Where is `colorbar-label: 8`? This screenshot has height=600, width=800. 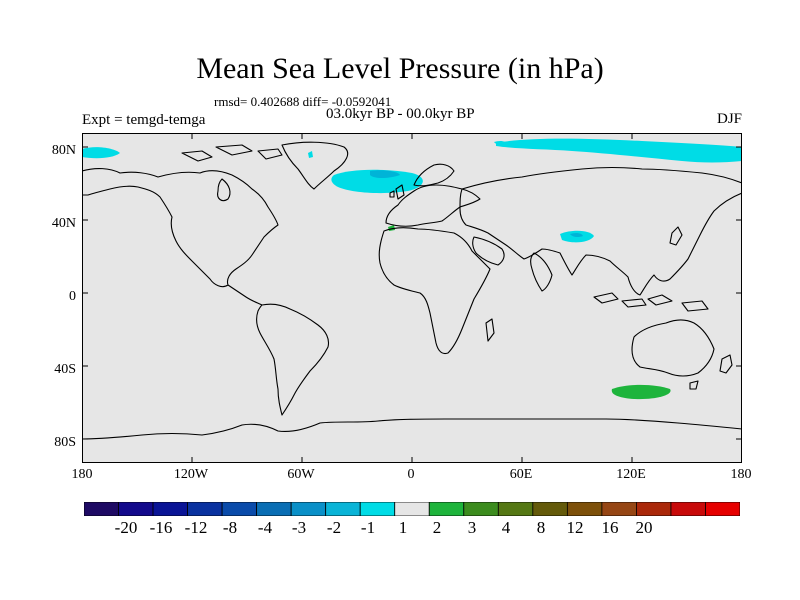 colorbar-label: 8 is located at coordinates (541, 527).